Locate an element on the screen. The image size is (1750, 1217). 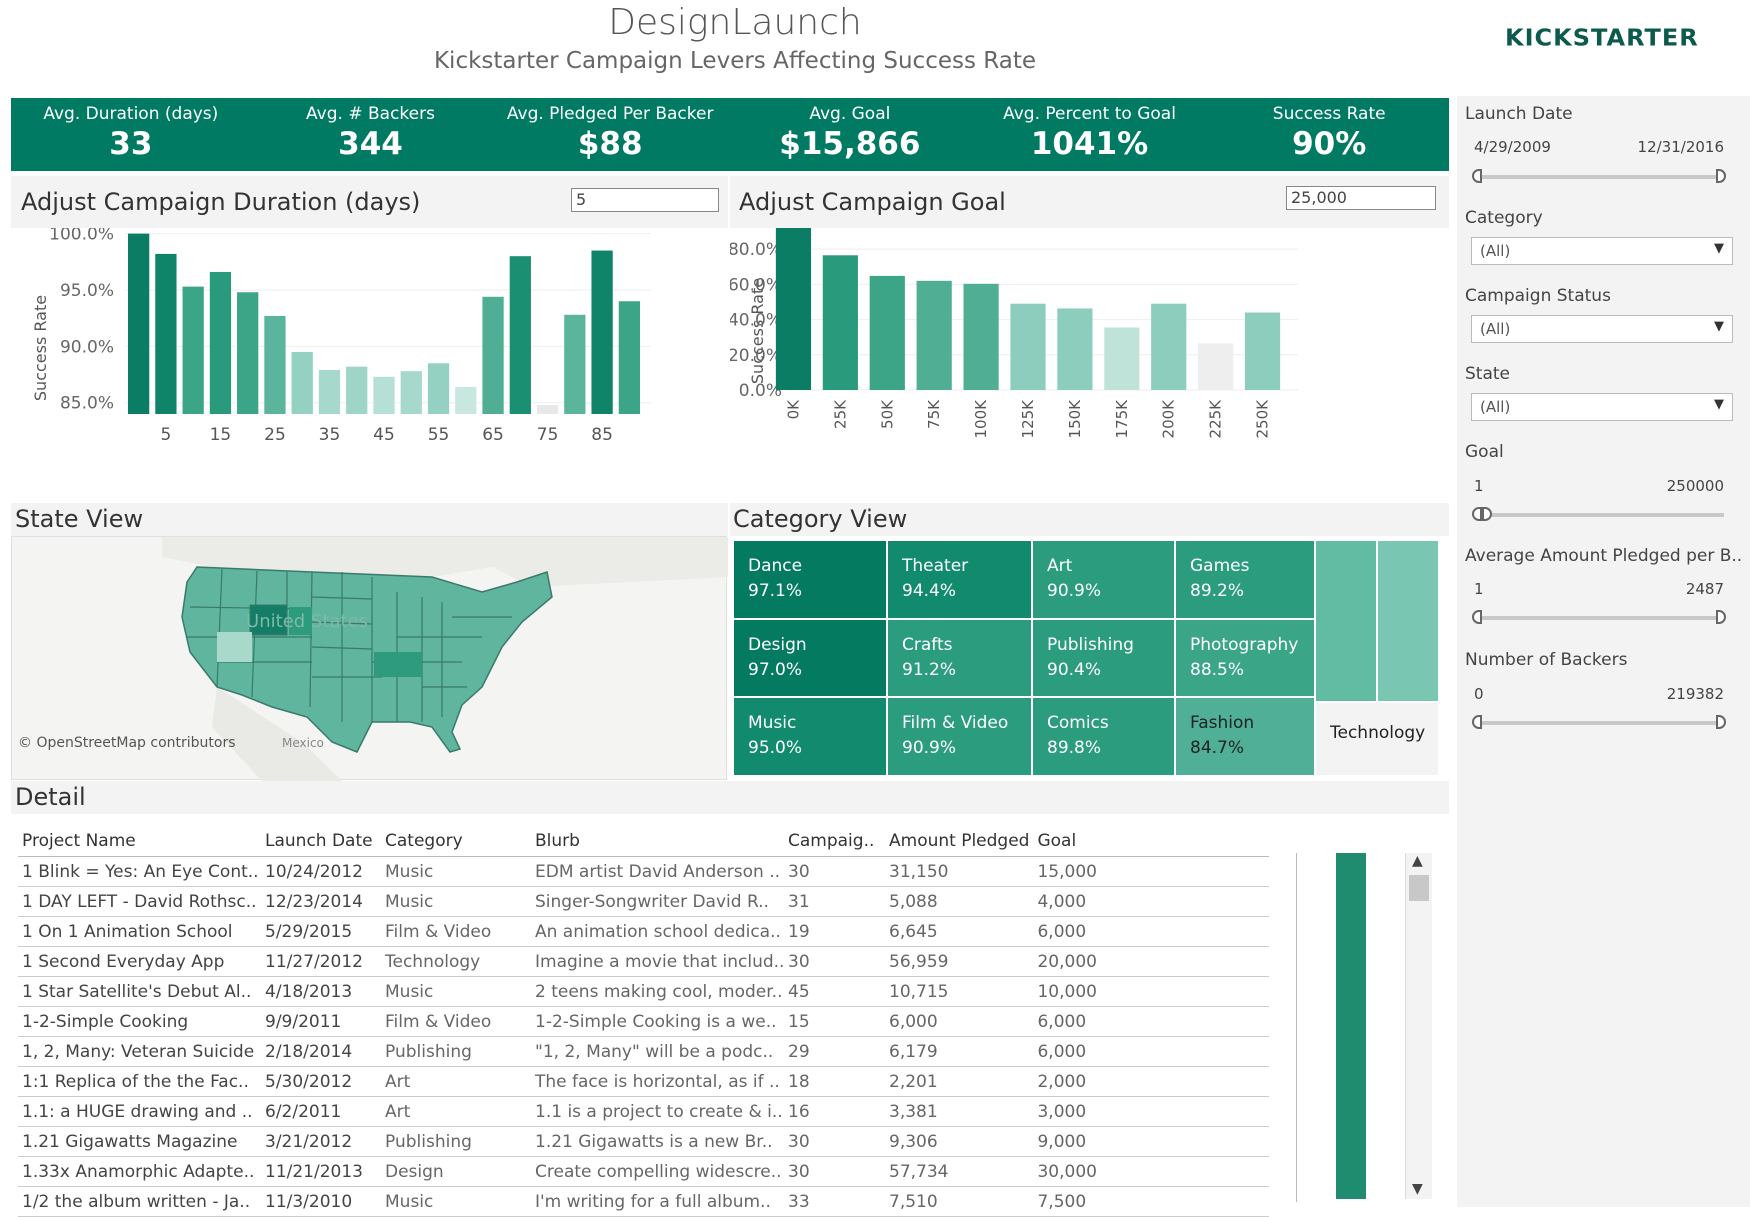
treemap-cell-photography: Photography 88.5% is located at coordinates (1245, 658).